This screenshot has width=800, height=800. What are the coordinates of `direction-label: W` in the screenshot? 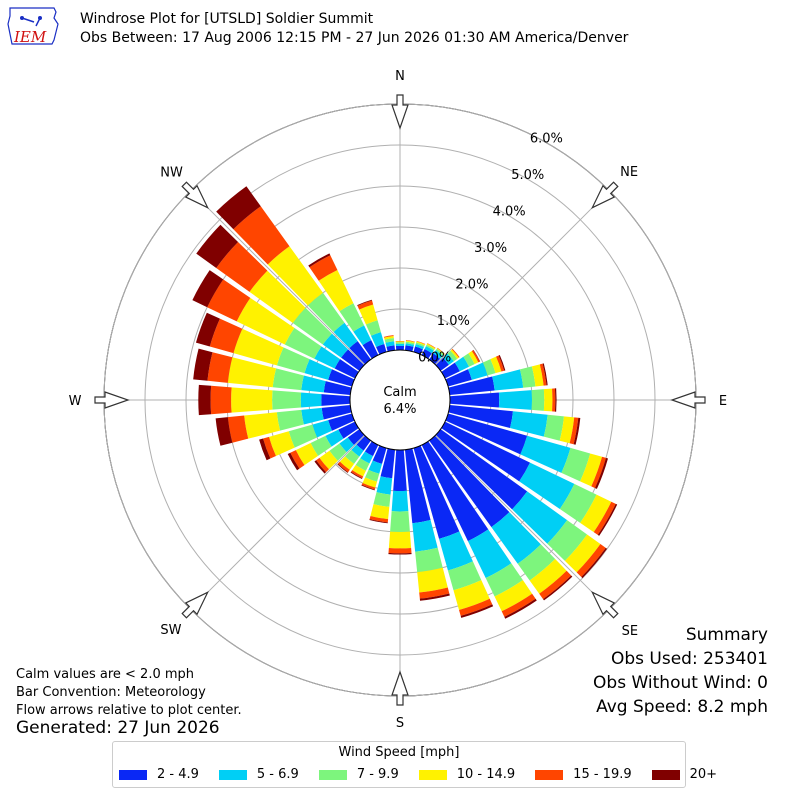 It's located at (75, 401).